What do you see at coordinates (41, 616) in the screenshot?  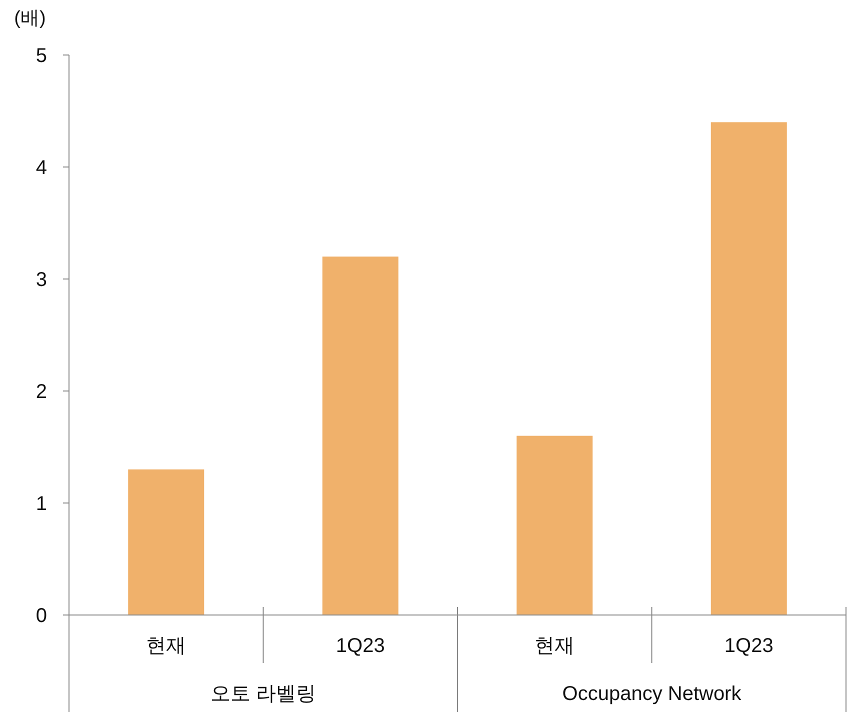 I see `y-tick-label: 0` at bounding box center [41, 616].